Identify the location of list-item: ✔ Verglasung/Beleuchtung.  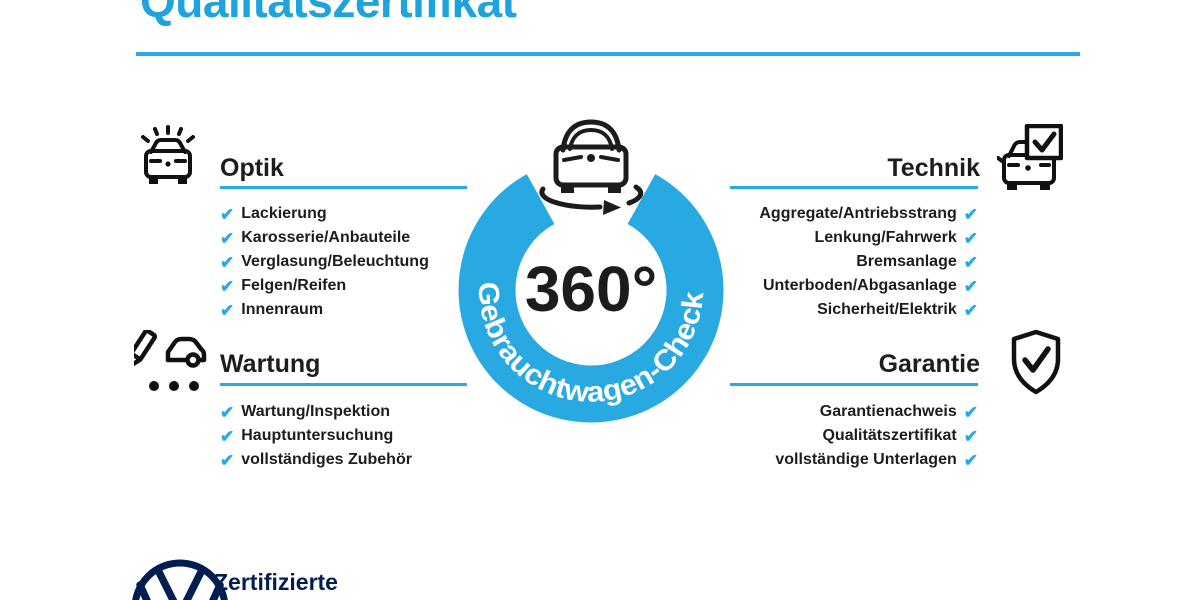
(324, 262).